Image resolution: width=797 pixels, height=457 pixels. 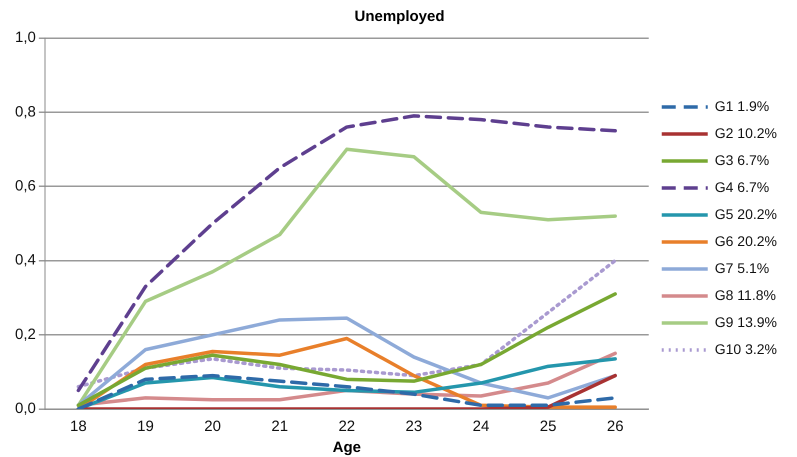 I want to click on x-tick-label: 18, so click(x=78, y=427).